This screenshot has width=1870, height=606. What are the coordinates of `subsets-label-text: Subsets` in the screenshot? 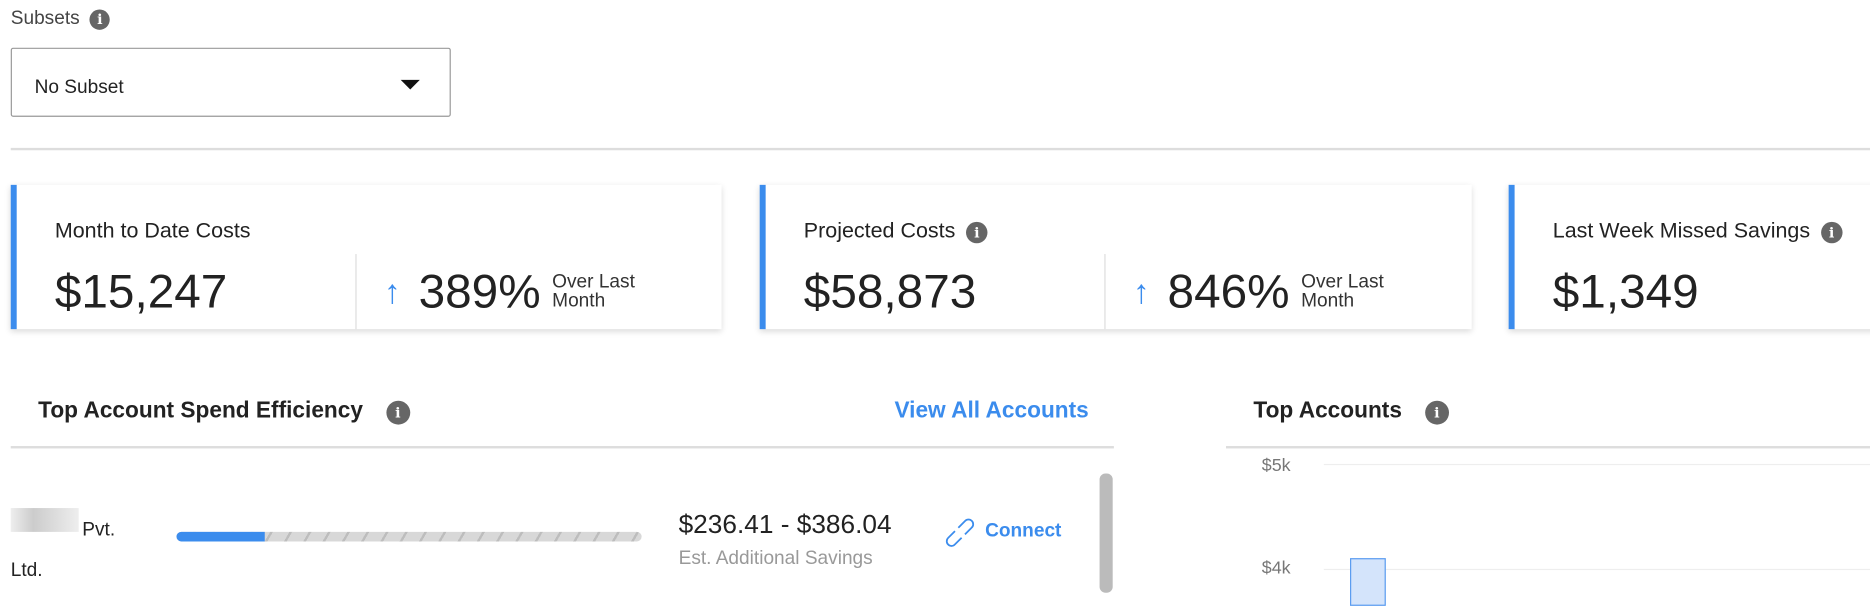 It's located at (45, 18).